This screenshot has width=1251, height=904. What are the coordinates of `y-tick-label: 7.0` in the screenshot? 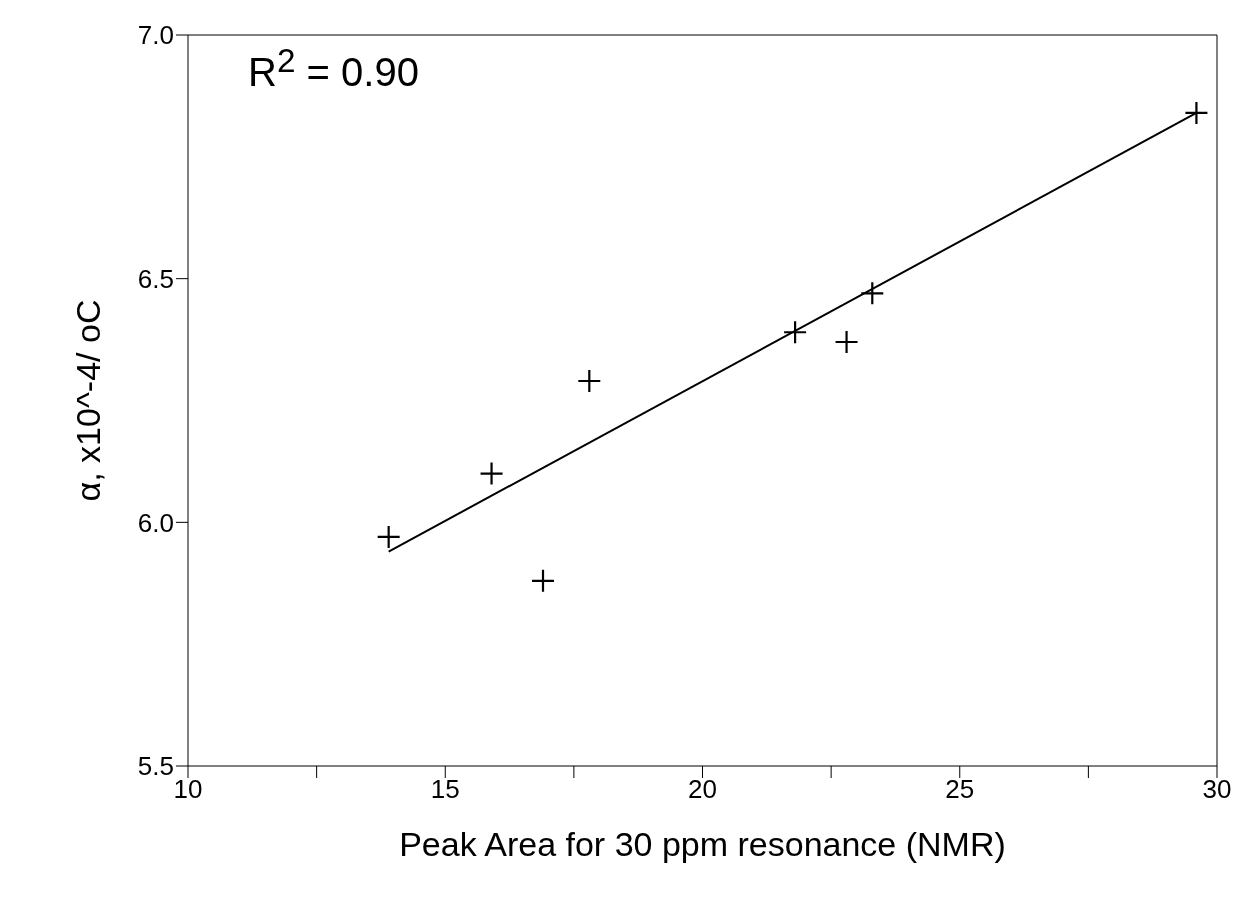 It's located at (155, 35).